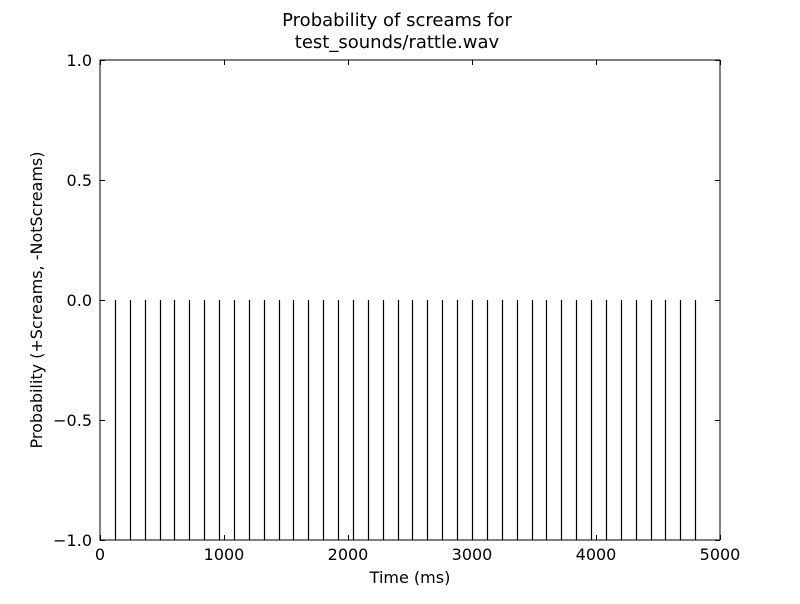  Describe the element at coordinates (410, 577) in the screenshot. I see `x-axis-label: Time (ms)` at that location.